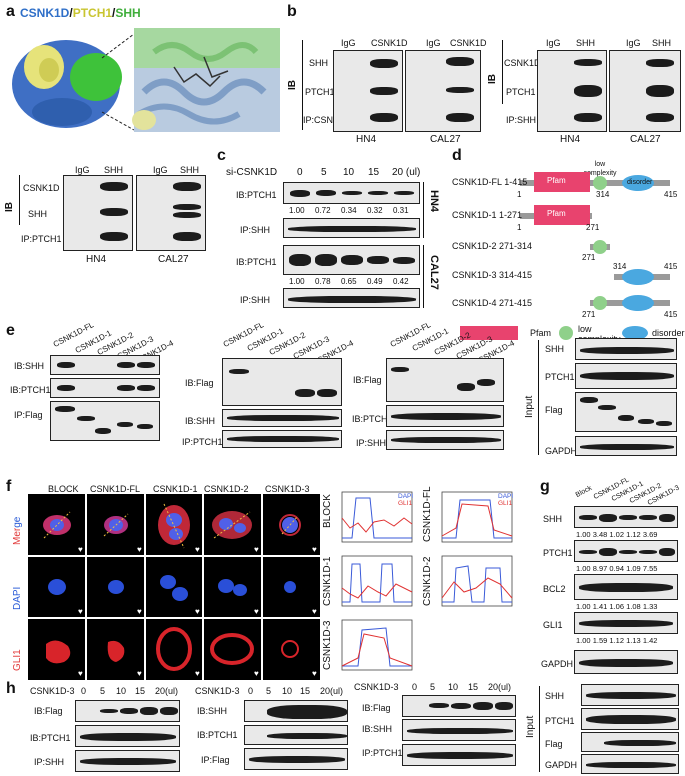  Describe the element at coordinates (10, 11) in the screenshot. I see `panel-a-label: a` at that location.